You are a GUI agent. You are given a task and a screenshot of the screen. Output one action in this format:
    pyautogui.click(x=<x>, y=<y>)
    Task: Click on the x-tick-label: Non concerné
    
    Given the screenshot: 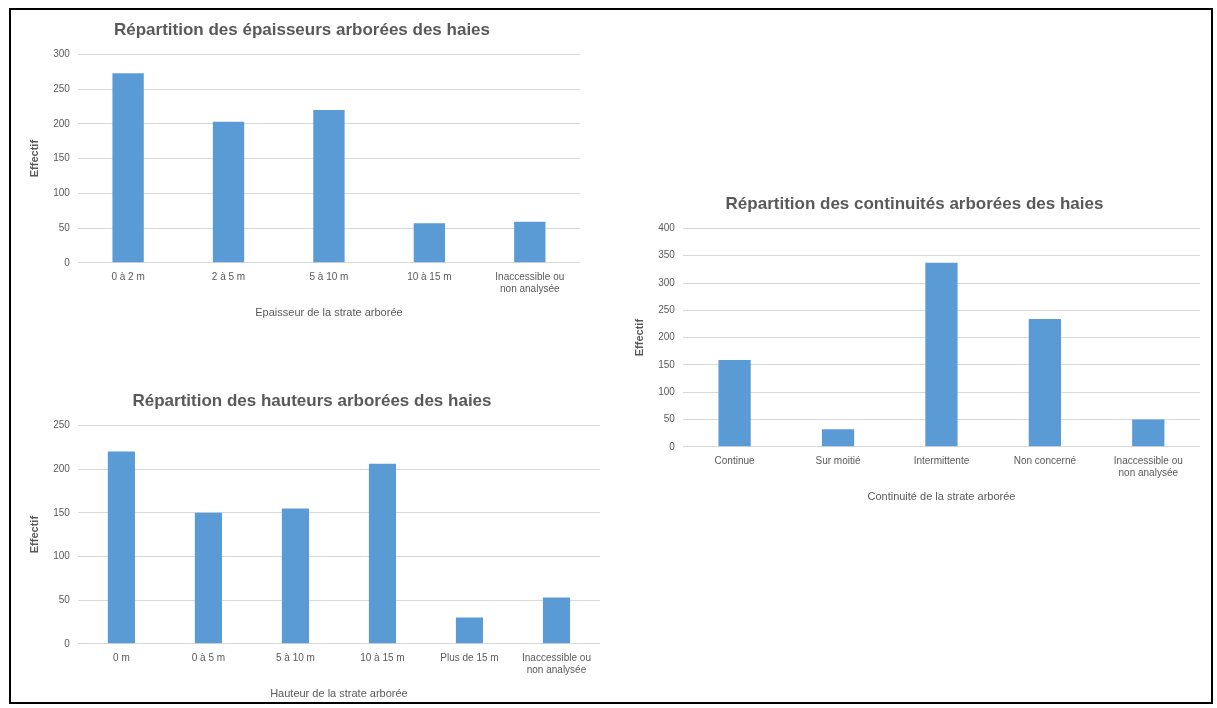 What is the action you would take?
    pyautogui.click(x=1045, y=460)
    